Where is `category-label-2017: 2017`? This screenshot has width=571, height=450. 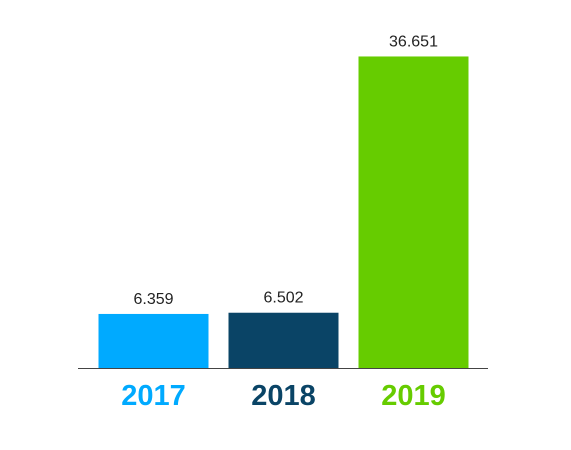
category-label-2017: 2017 is located at coordinates (153, 396).